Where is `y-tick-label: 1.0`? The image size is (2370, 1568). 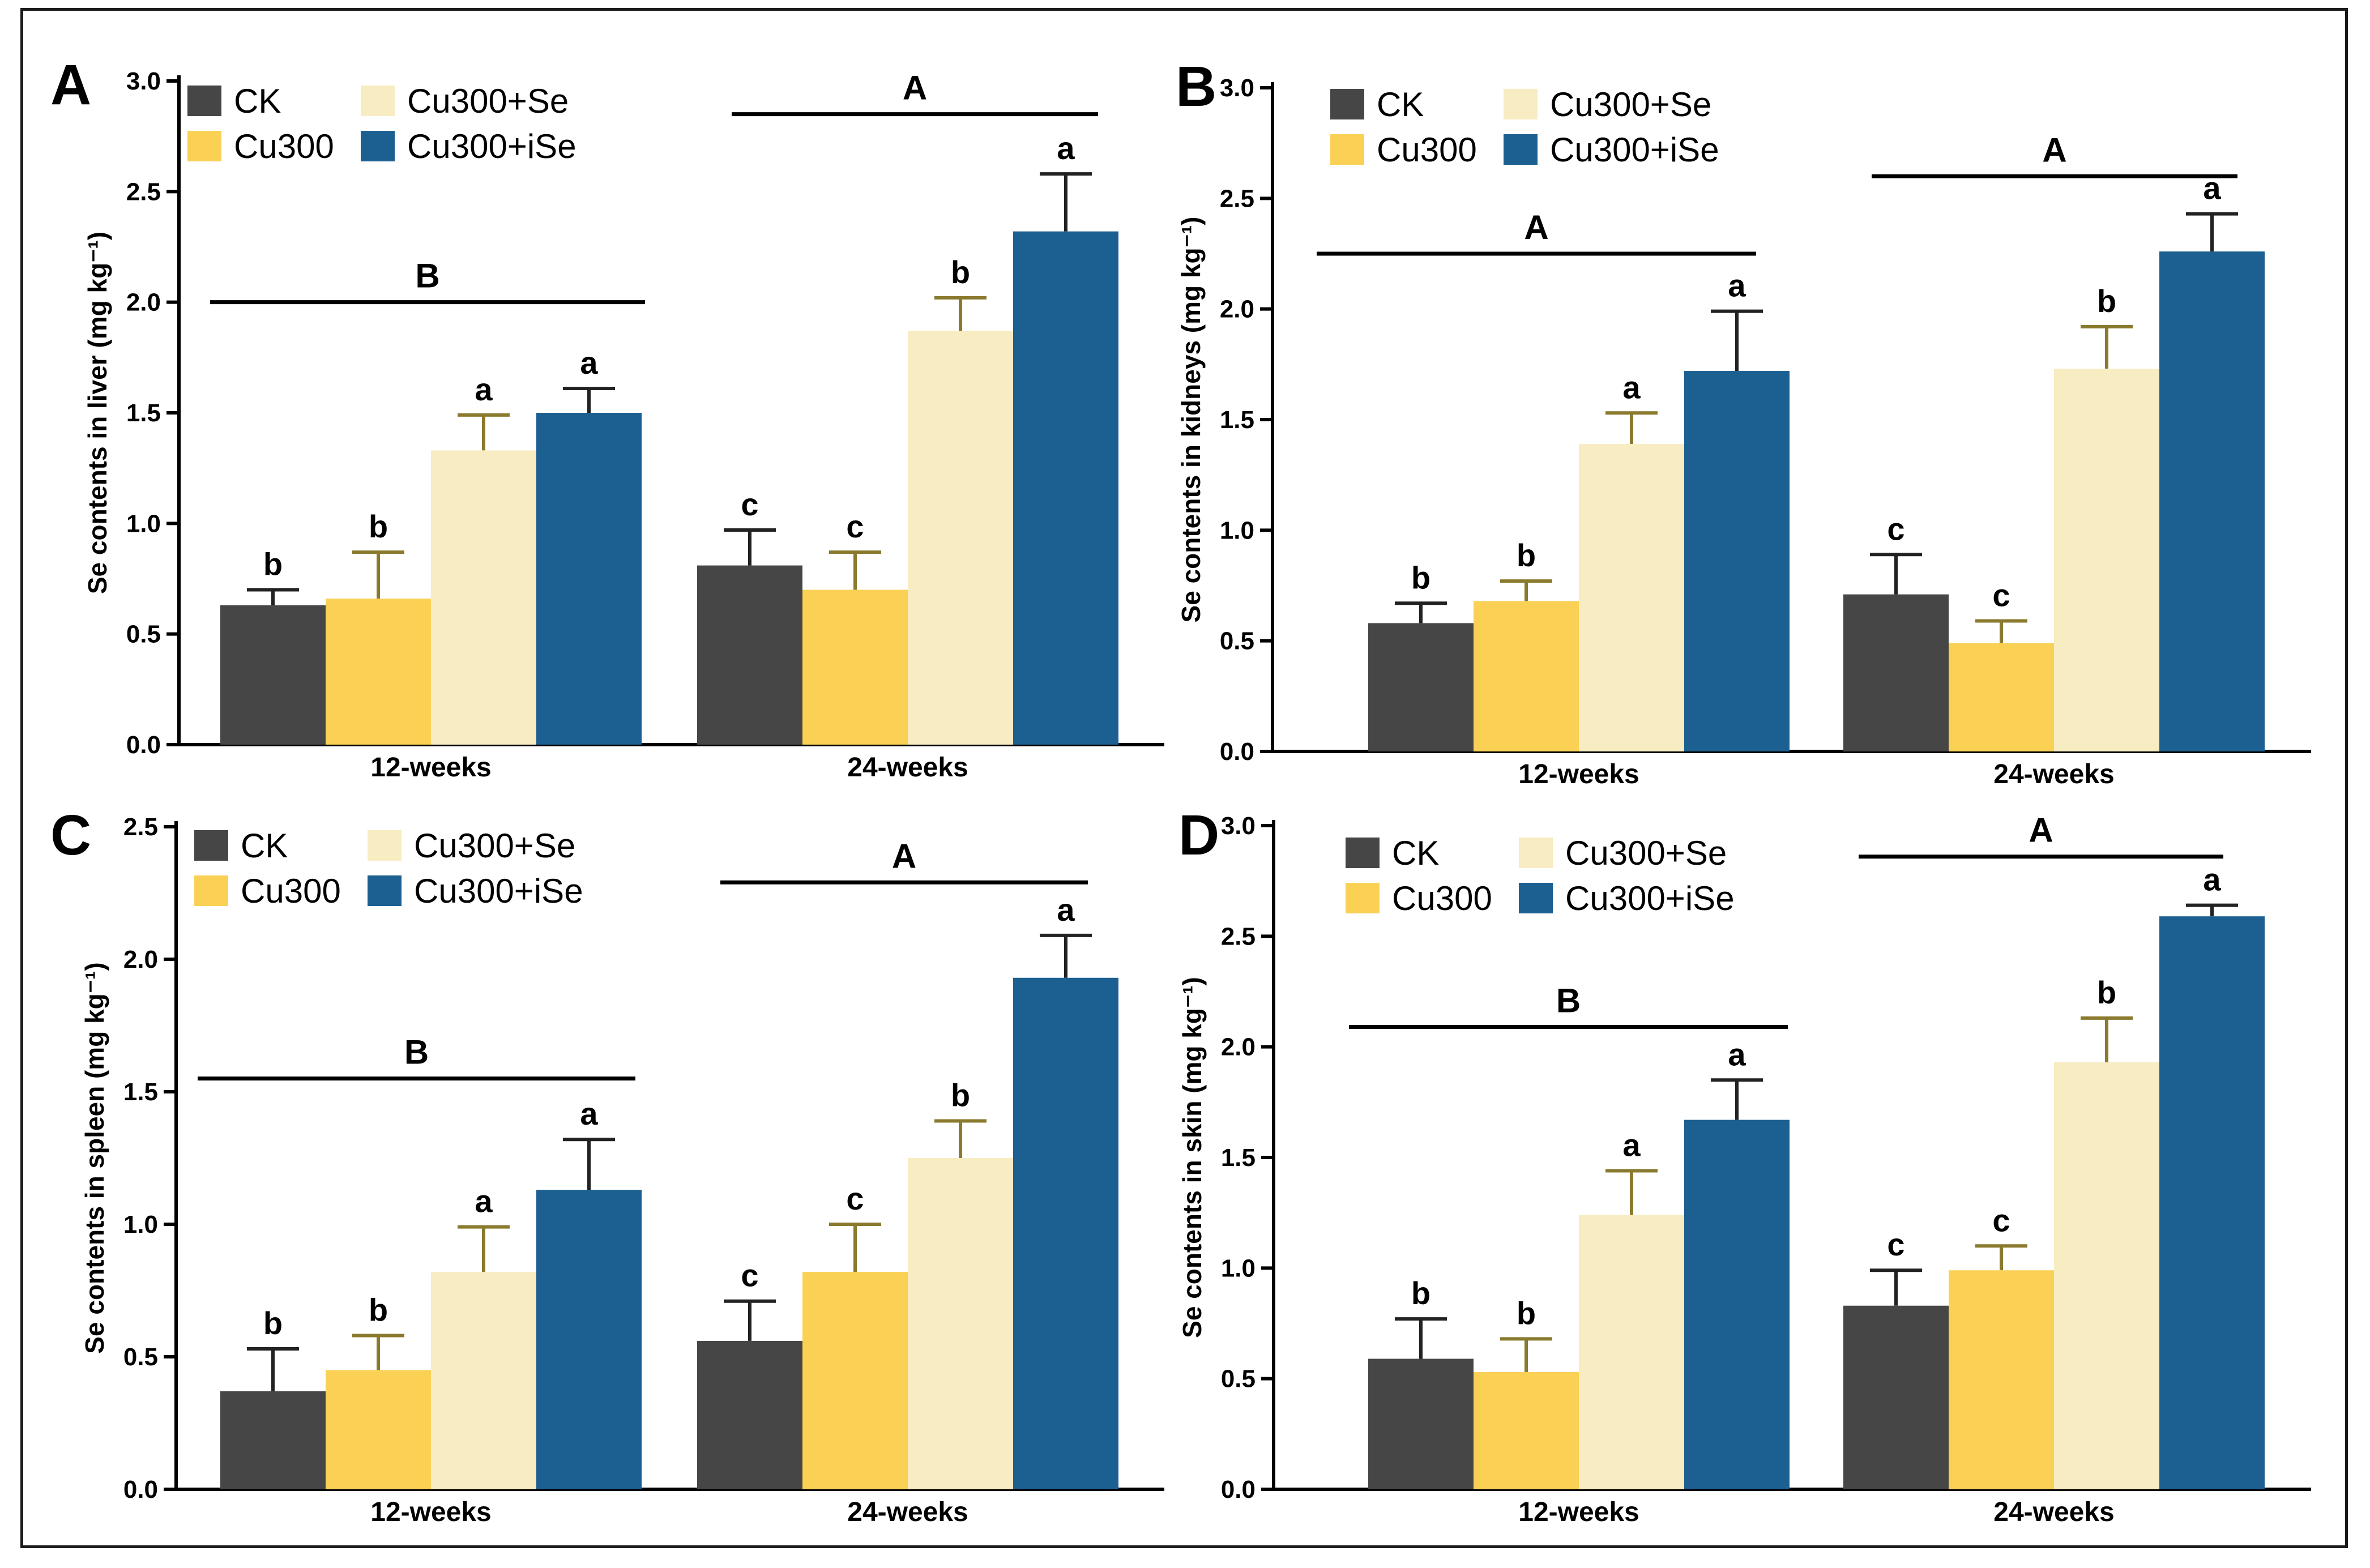
y-tick-label: 1.0 is located at coordinates (1238, 1268).